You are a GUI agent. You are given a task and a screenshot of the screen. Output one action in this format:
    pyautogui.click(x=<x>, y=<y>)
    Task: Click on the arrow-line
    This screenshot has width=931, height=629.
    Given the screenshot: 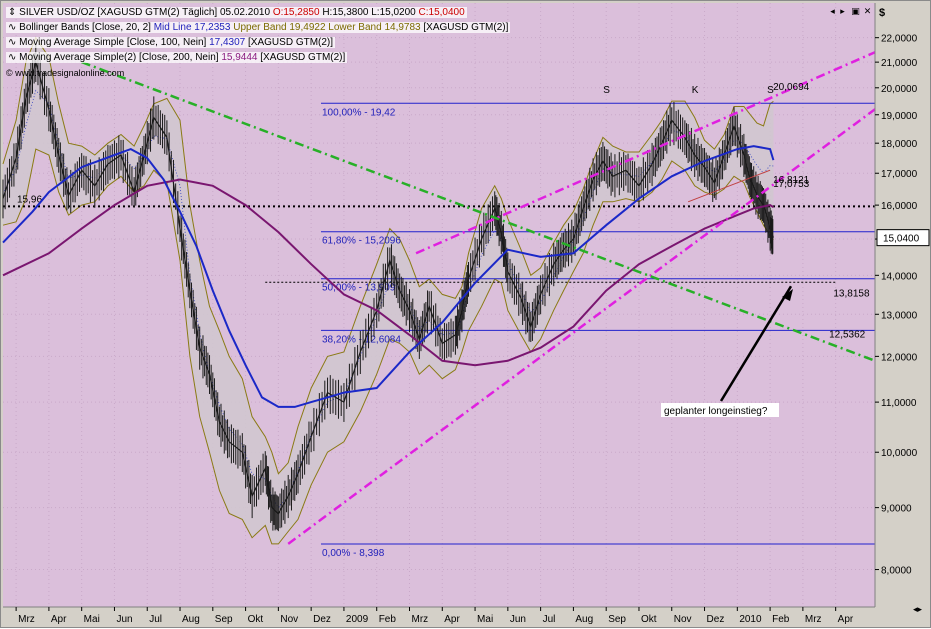 What is the action you would take?
    pyautogui.click(x=756, y=343)
    